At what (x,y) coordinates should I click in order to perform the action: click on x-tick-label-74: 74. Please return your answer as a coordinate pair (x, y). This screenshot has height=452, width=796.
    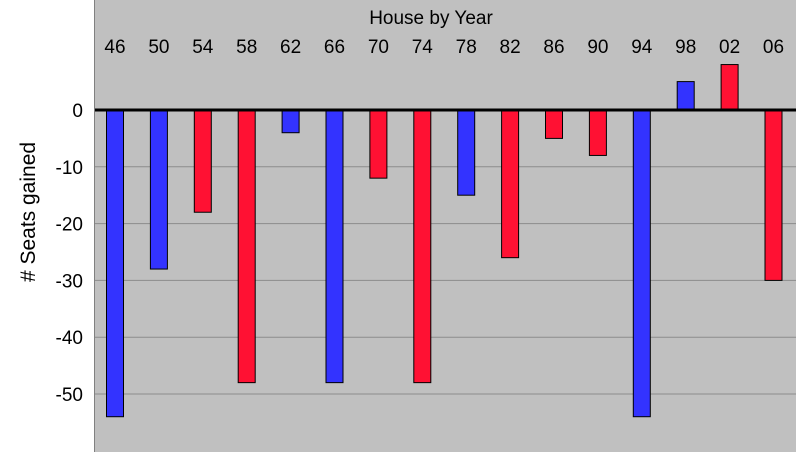
    Looking at the image, I should click on (423, 47).